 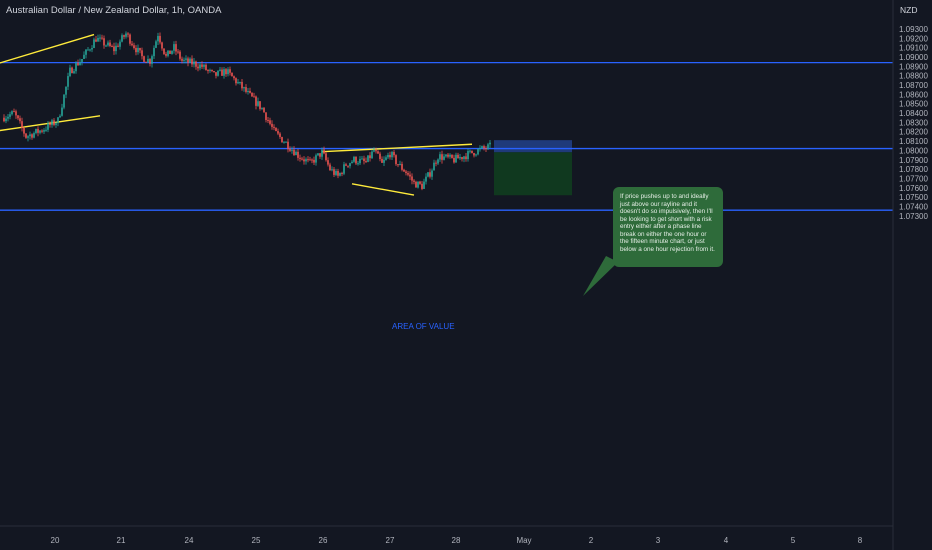 I want to click on time-tick-label: May, so click(x=523, y=540).